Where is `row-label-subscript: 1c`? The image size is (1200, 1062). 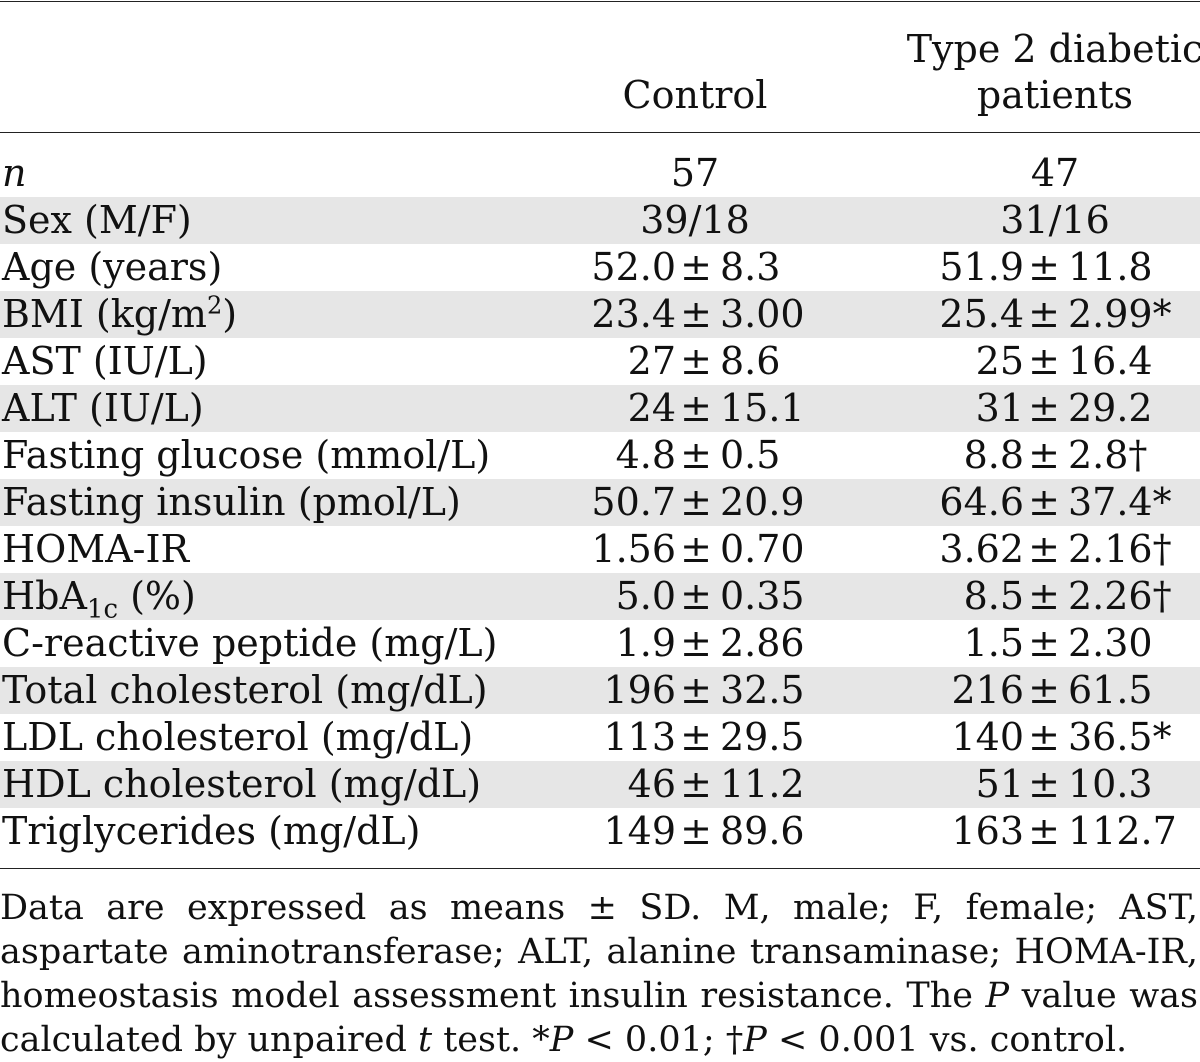
row-label-subscript: 1c is located at coordinates (102, 609).